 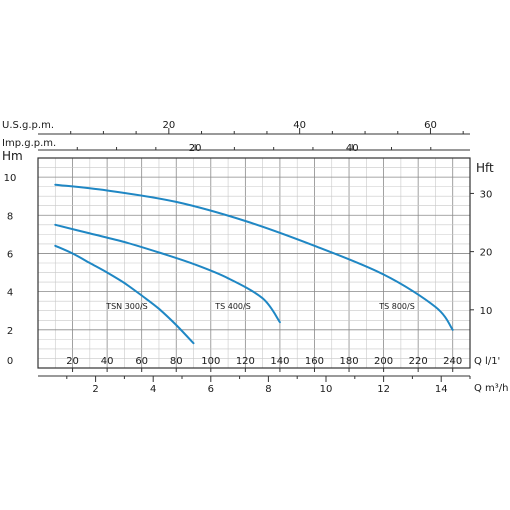 What do you see at coordinates (10, 361) in the screenshot?
I see `x-tick-label: 0` at bounding box center [10, 361].